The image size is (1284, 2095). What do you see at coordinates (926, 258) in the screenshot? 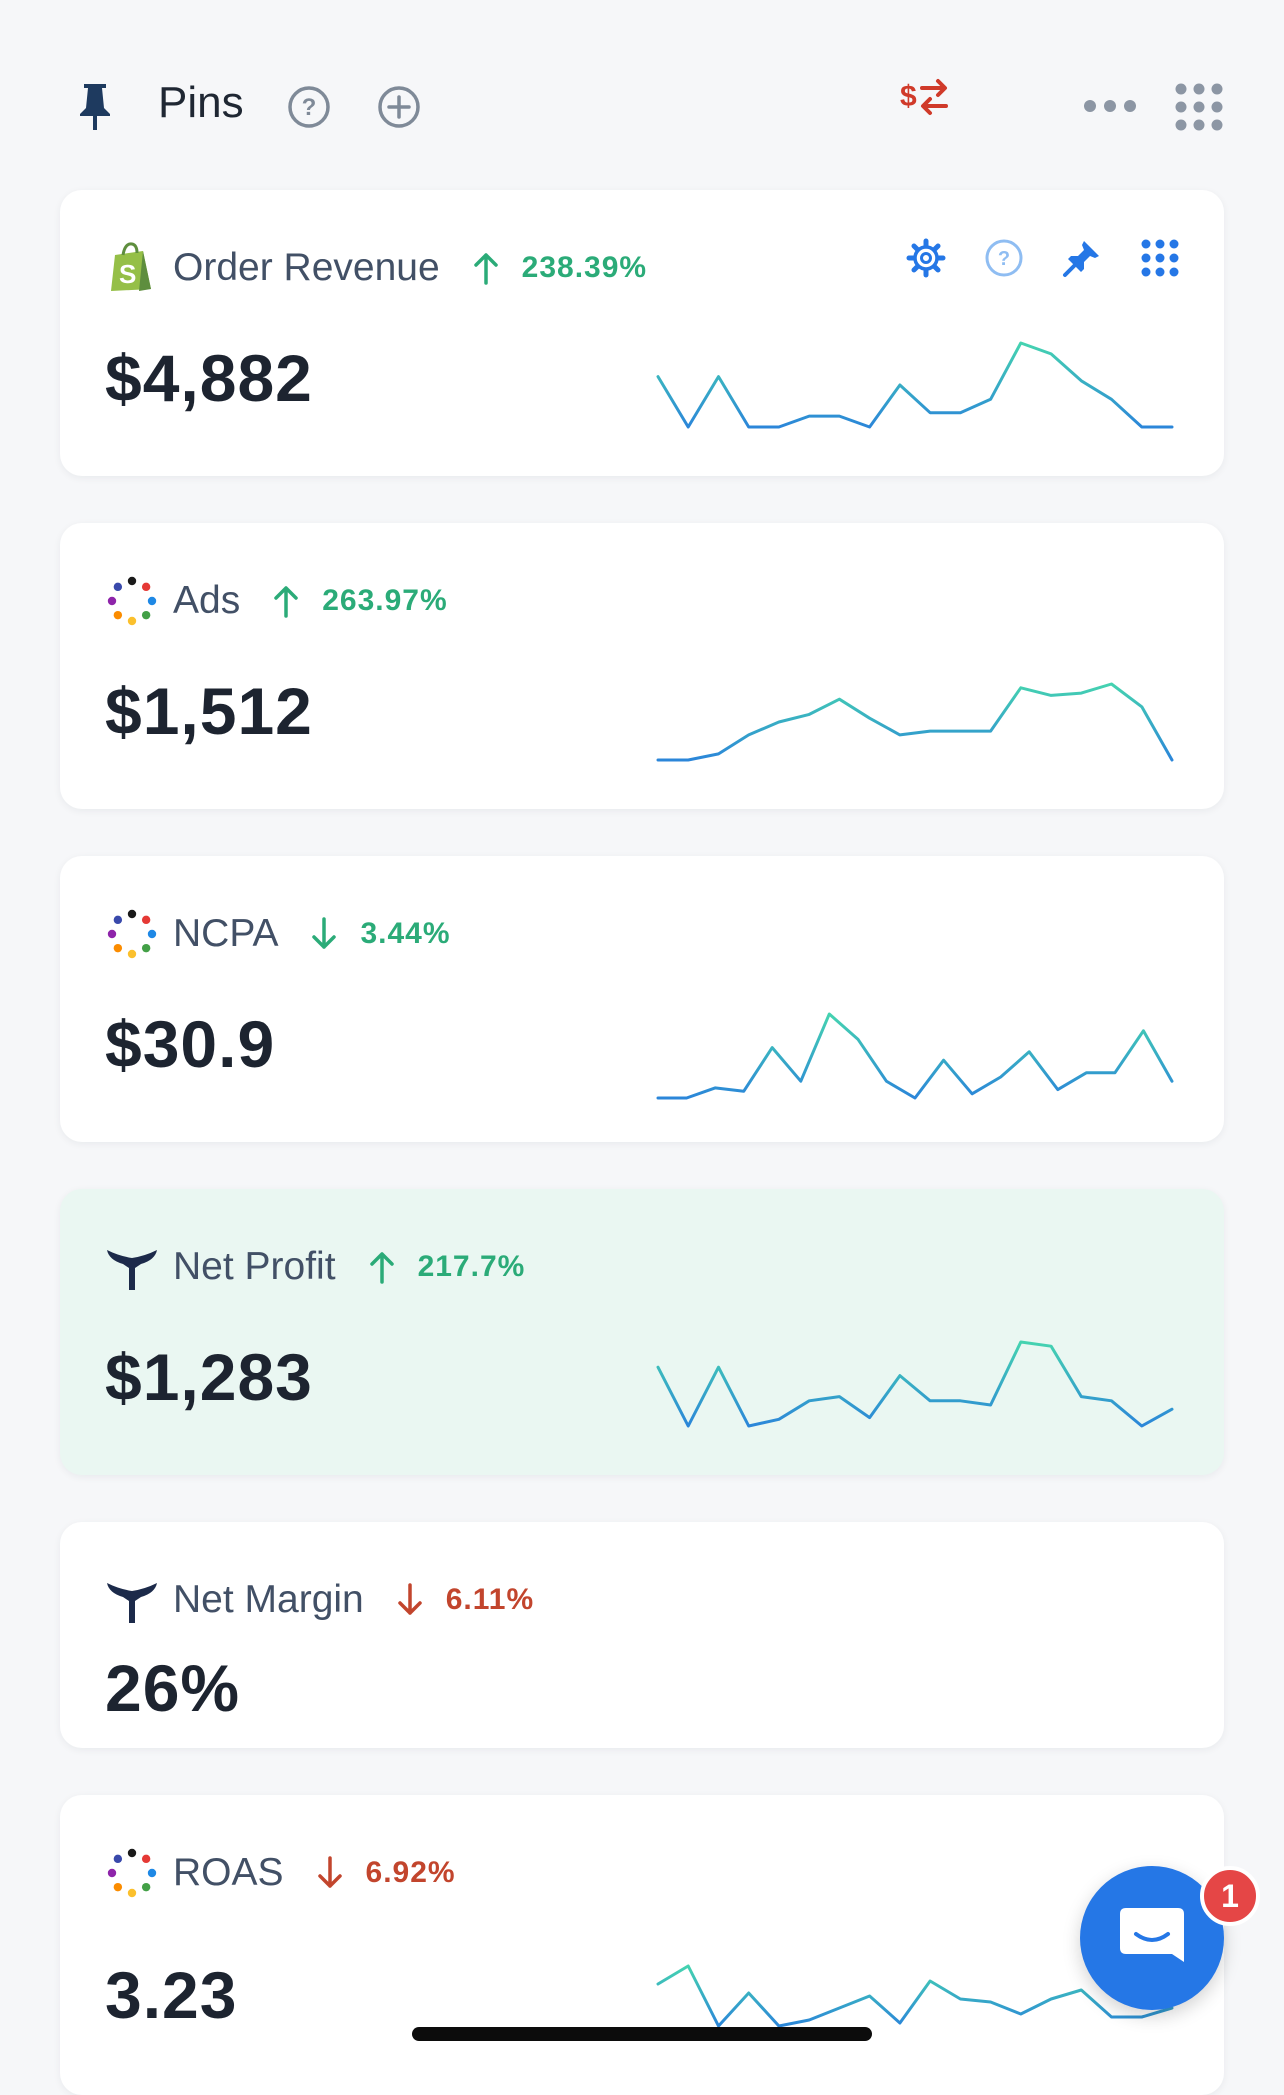
I see `settings-icon` at bounding box center [926, 258].